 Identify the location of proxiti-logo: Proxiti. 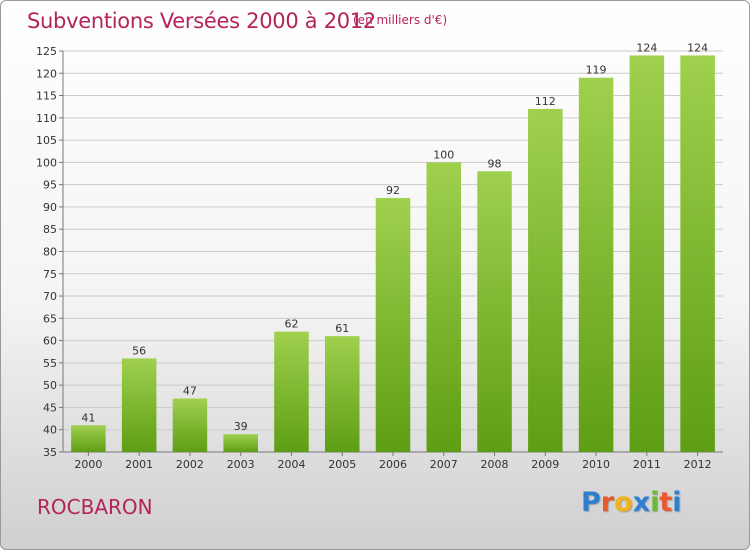
(631, 502).